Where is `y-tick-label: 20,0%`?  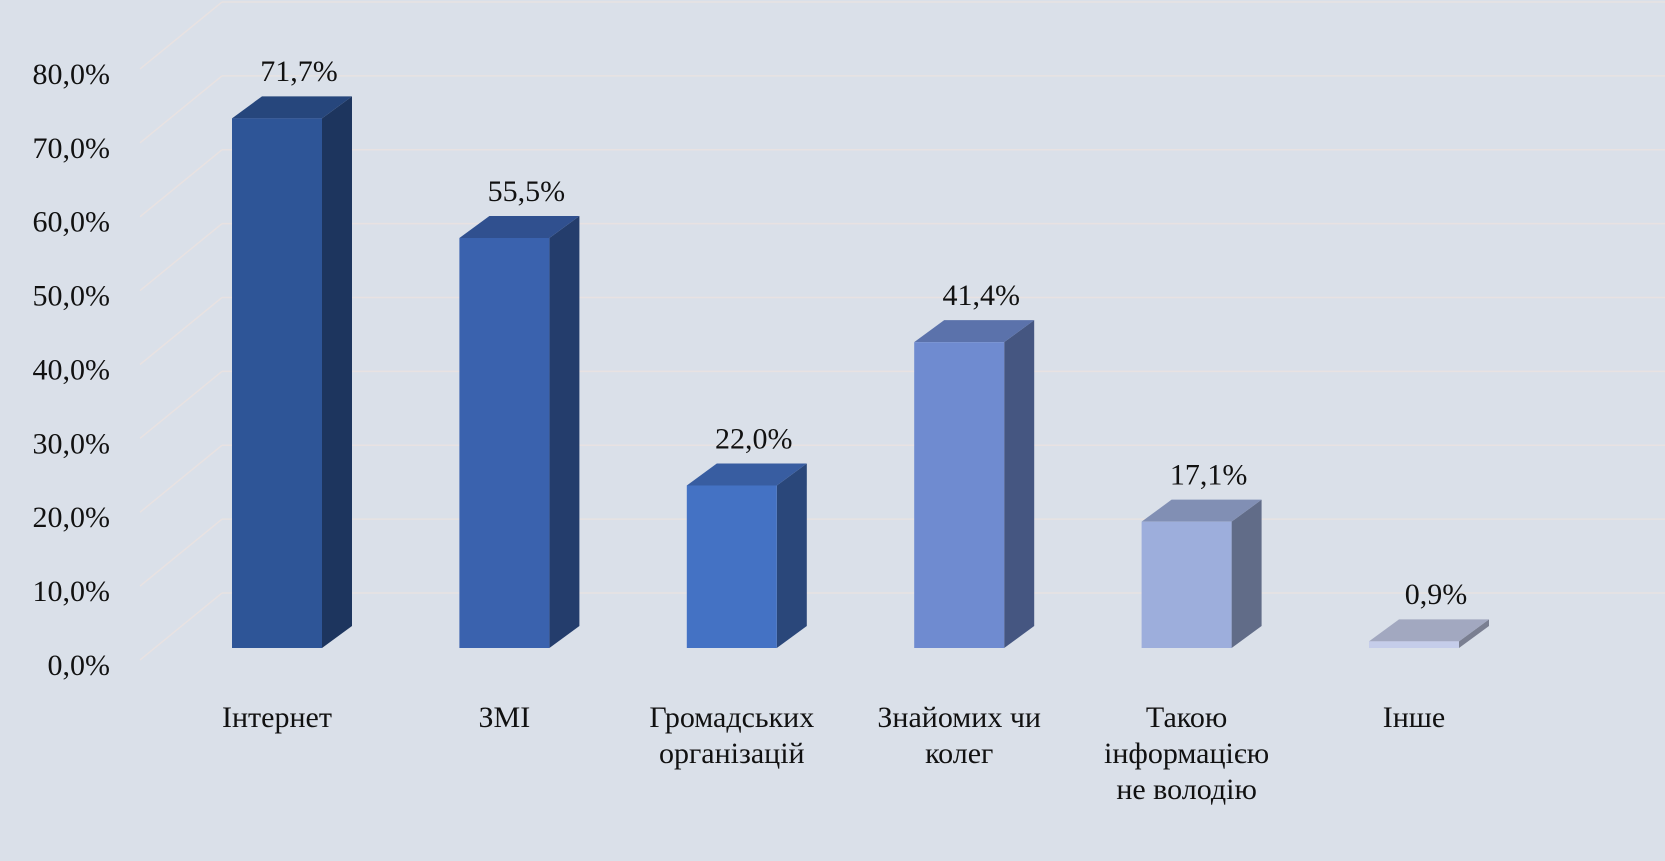 y-tick-label: 20,0% is located at coordinates (72, 517).